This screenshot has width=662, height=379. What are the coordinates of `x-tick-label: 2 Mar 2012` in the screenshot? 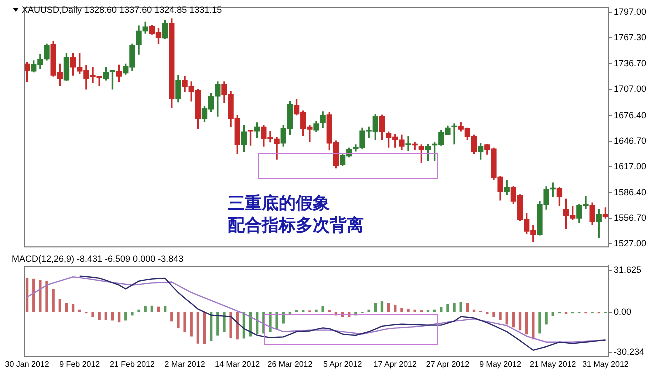 It's located at (185, 365).